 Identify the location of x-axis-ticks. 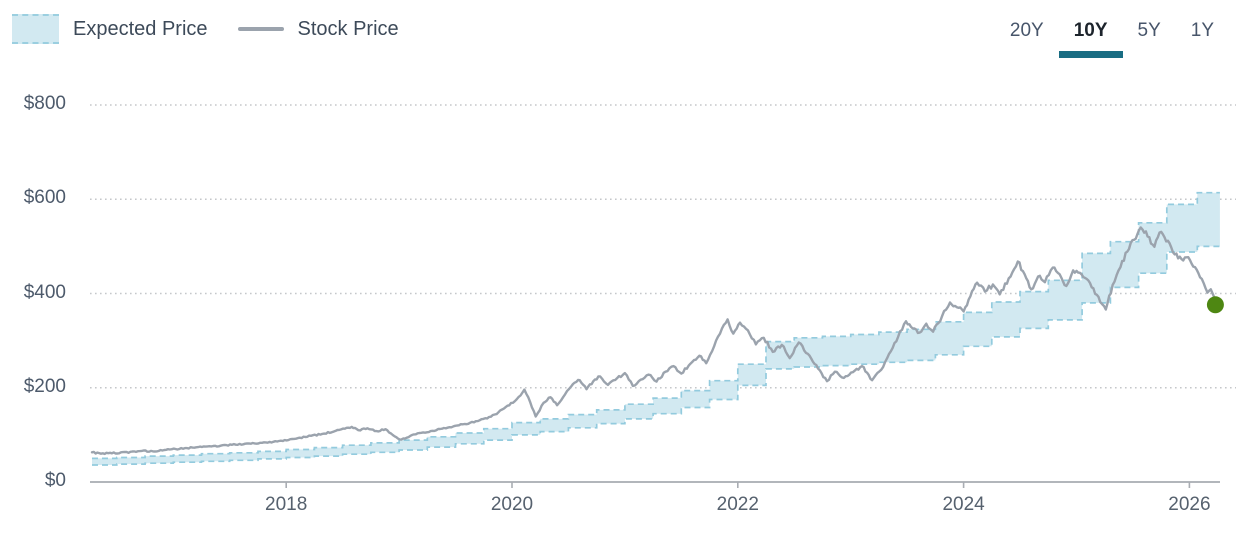
(738, 485).